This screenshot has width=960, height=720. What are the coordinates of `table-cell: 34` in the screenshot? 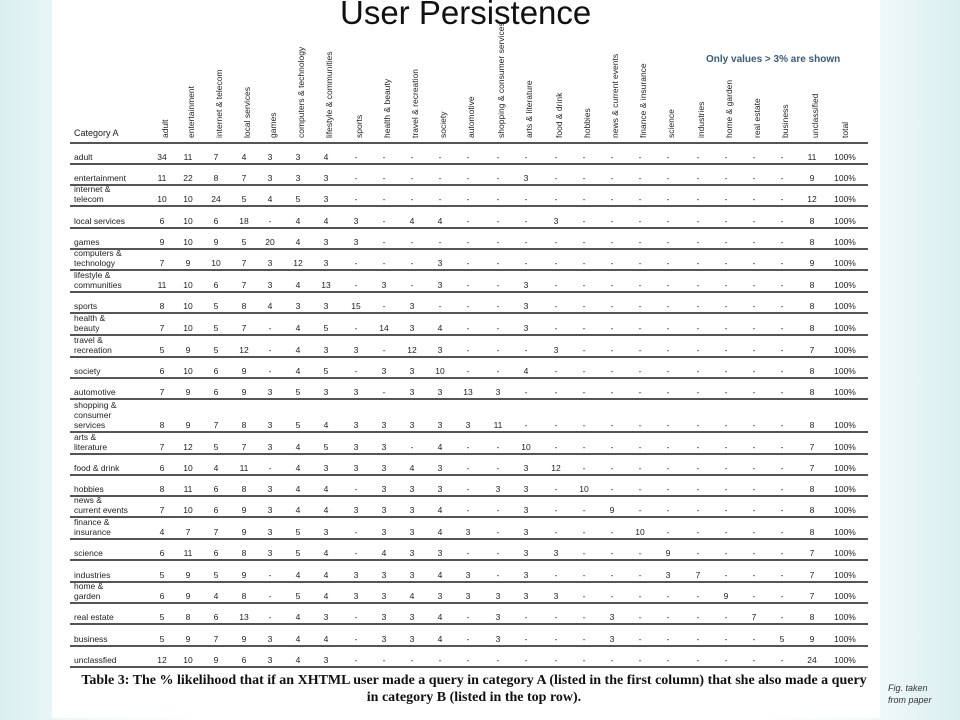 It's located at (162, 157).